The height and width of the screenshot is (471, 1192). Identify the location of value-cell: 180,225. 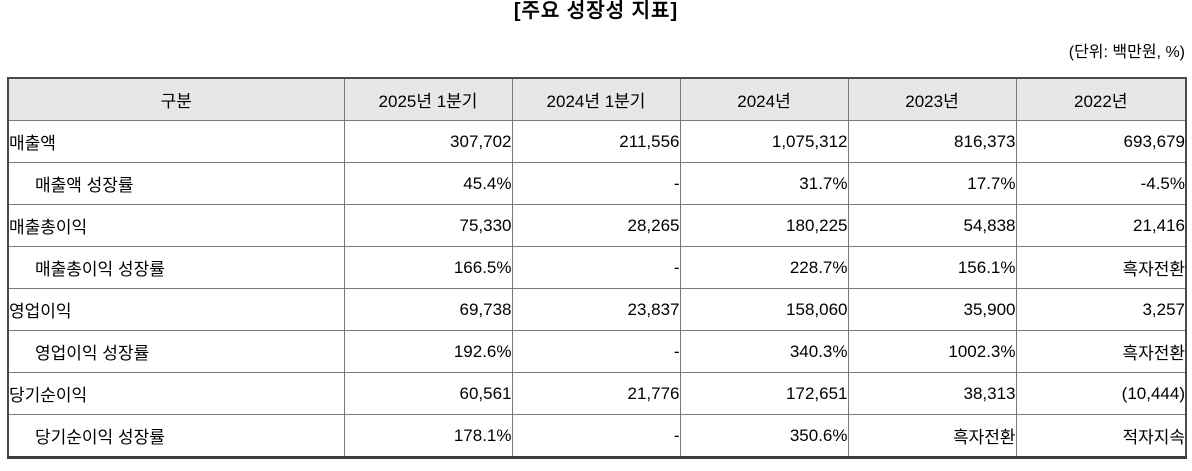
(764, 225).